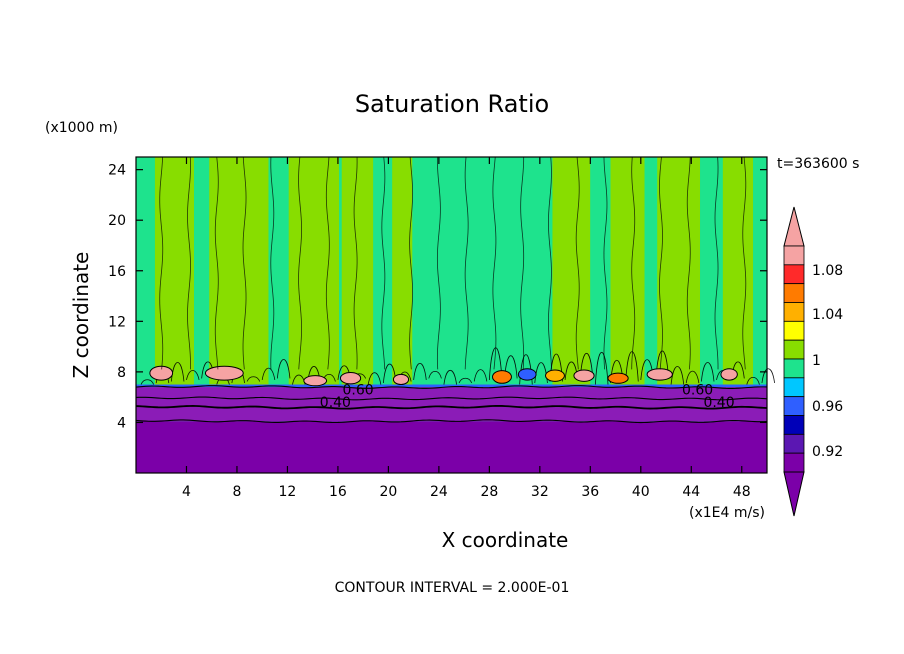  Describe the element at coordinates (388, 492) in the screenshot. I see `x-tick-label-4: 20` at that location.